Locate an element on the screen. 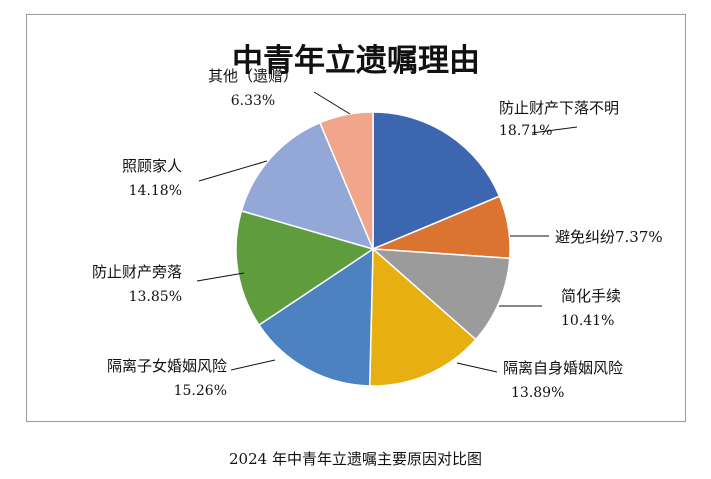 Image resolution: width=711 pixels, height=479 pixels. slice-label: 防止财产下落不明 is located at coordinates (559, 108).